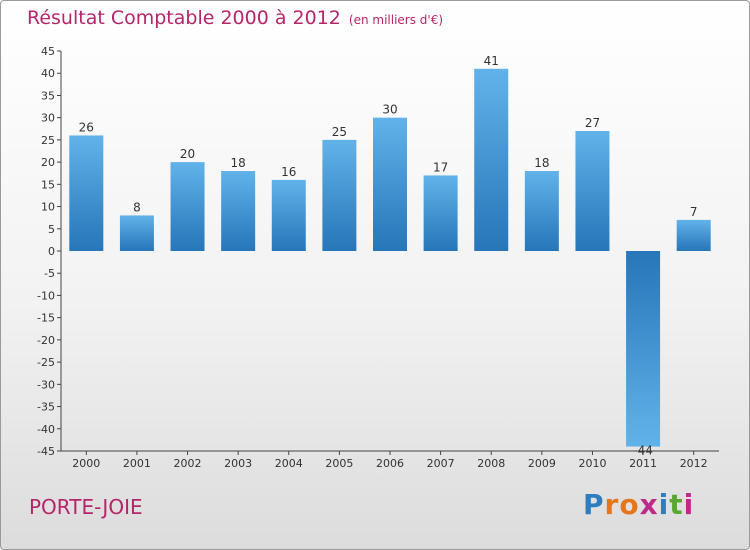 This screenshot has width=750, height=550. Describe the element at coordinates (491, 463) in the screenshot. I see `x-tick-label: 2008` at that location.